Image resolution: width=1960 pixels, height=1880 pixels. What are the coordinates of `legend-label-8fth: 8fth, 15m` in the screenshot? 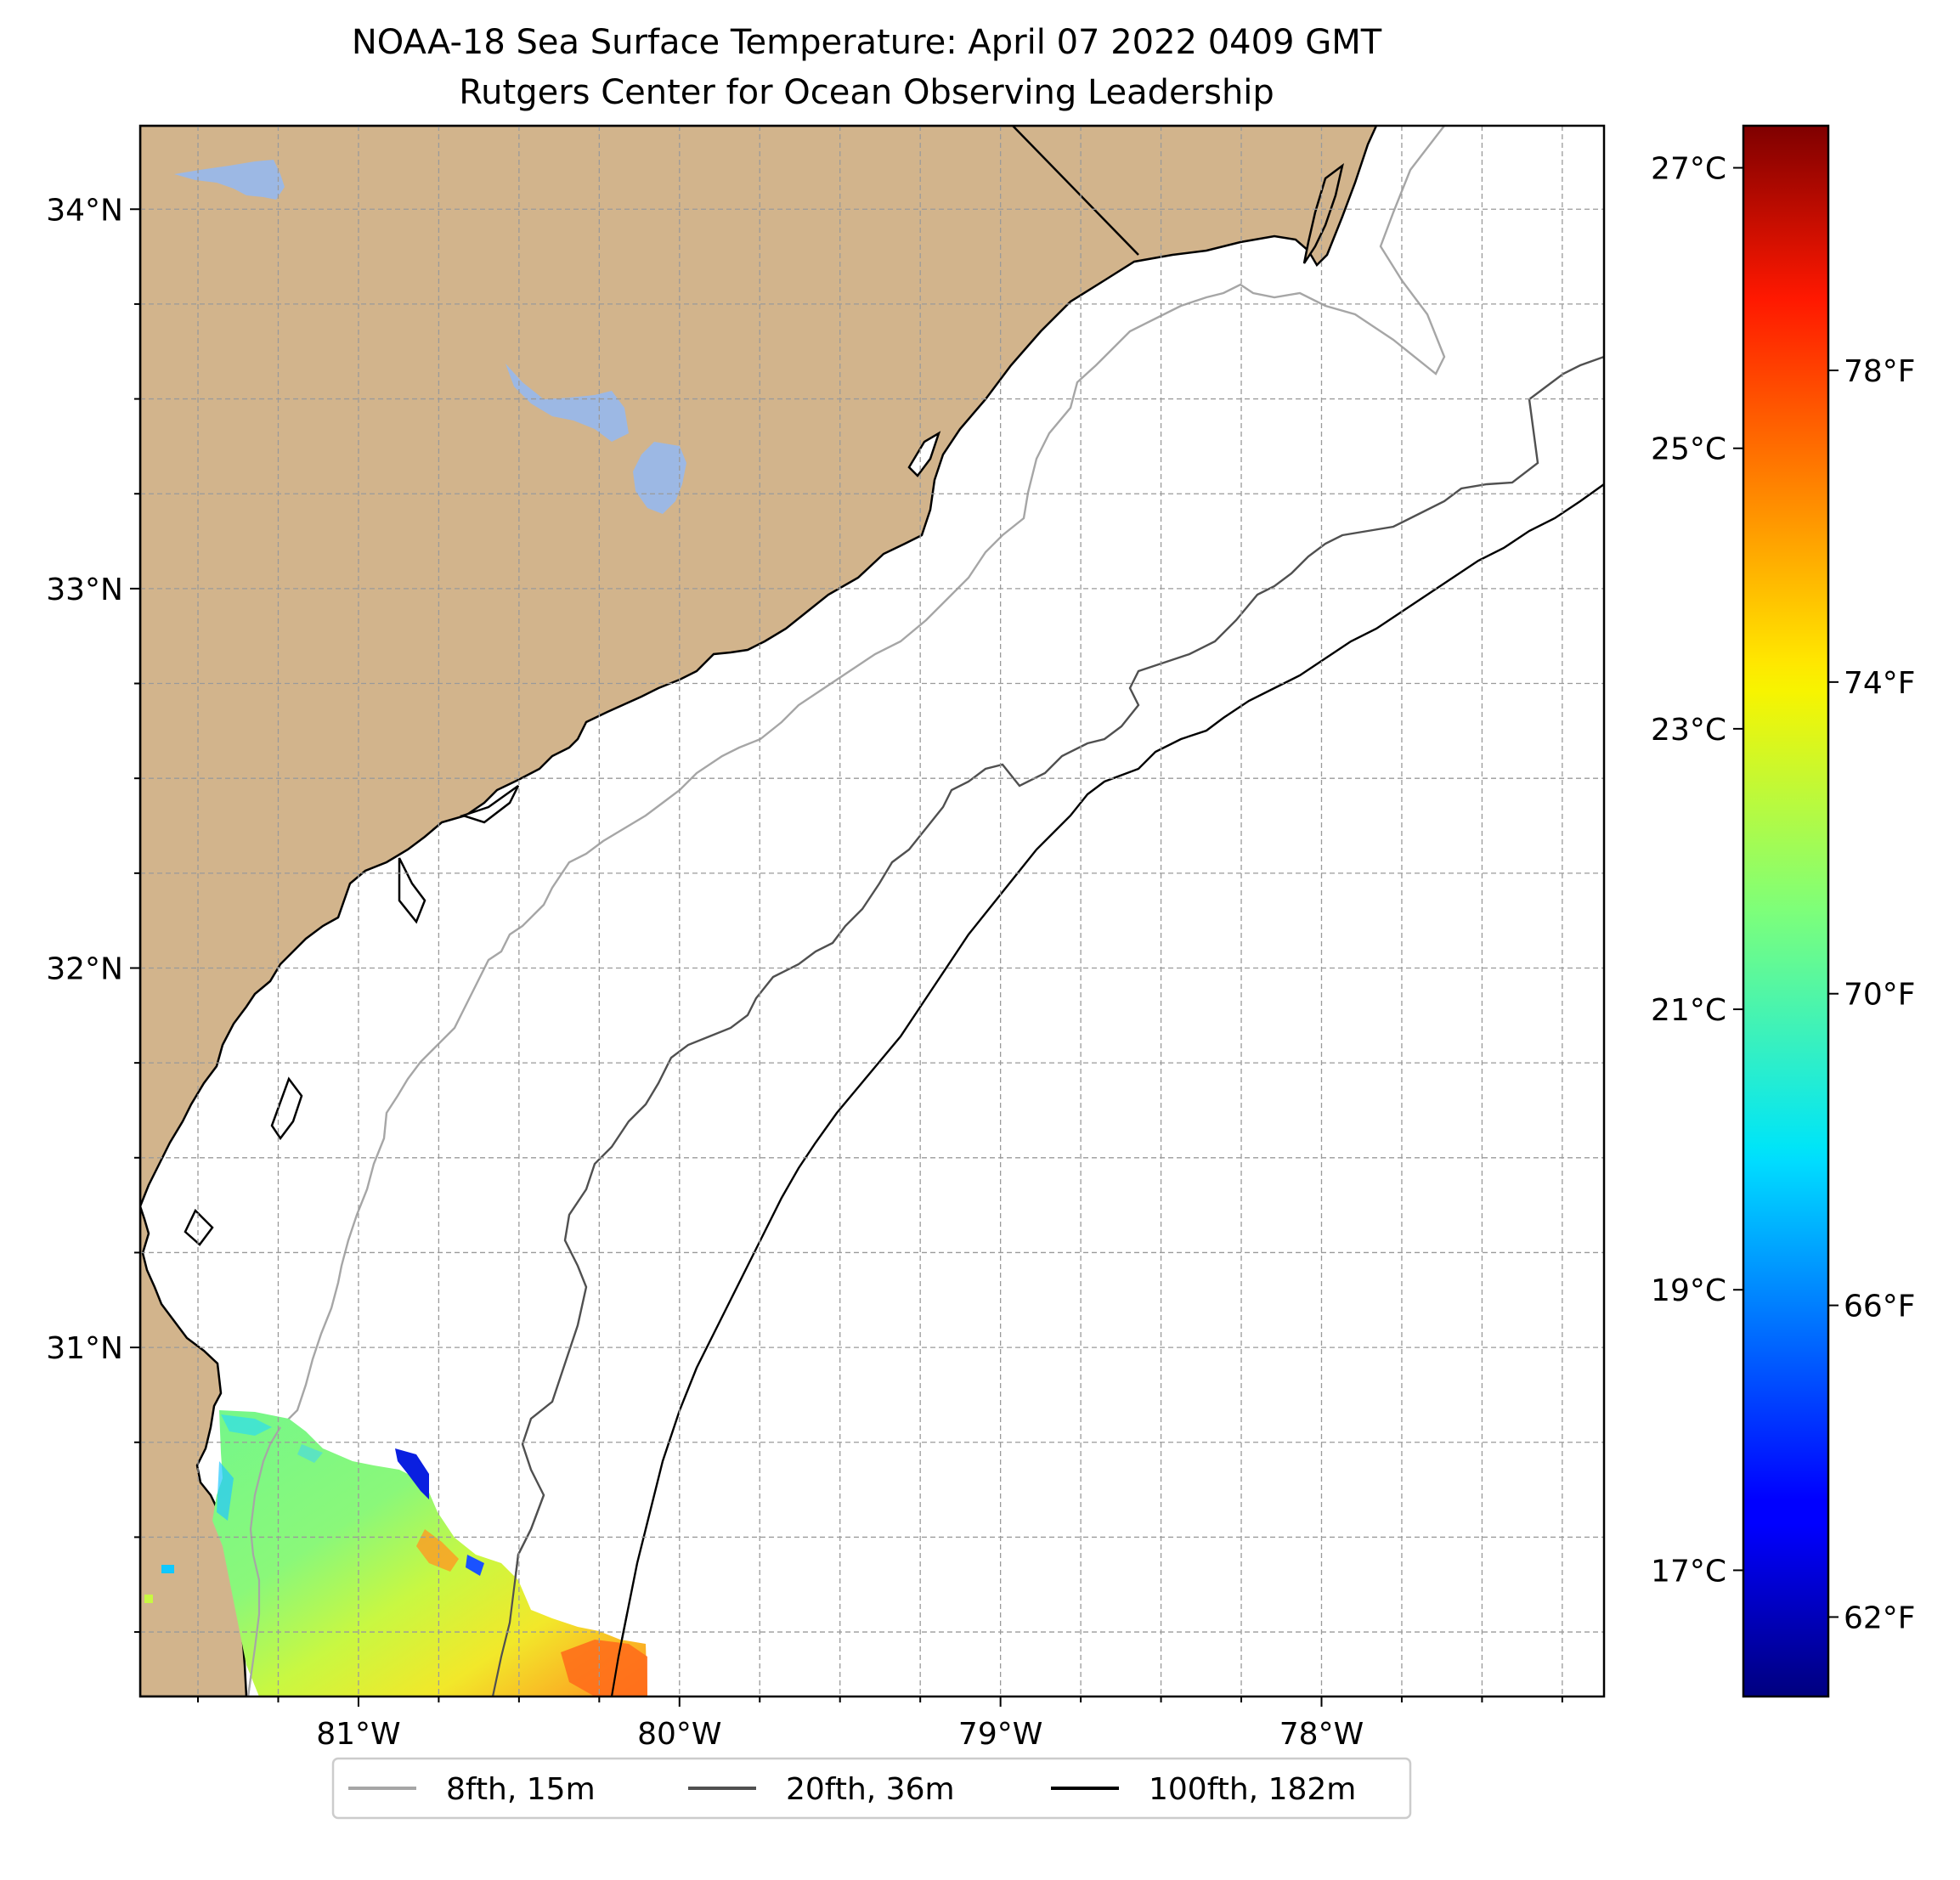 It's located at (521, 1790).